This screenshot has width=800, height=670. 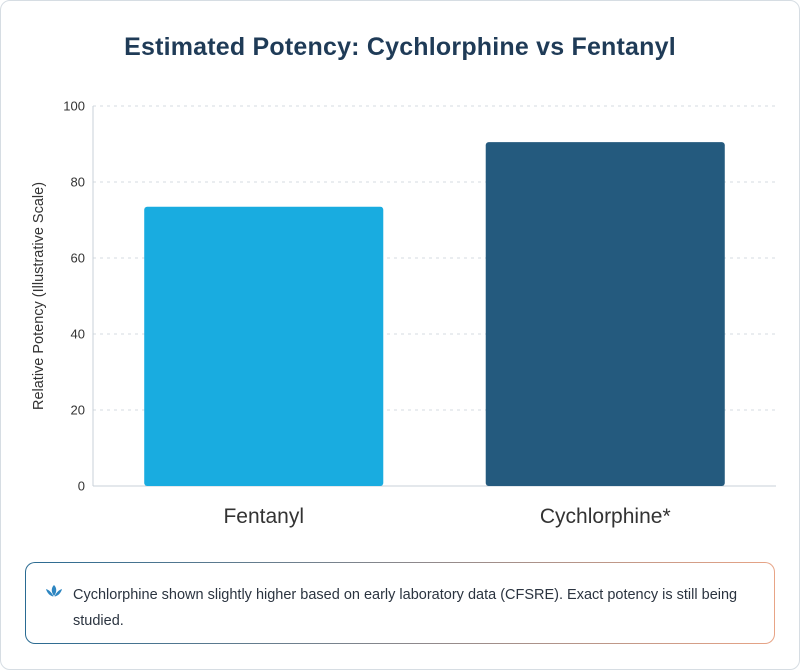 What do you see at coordinates (74, 106) in the screenshot?
I see `y-tick-label: 100` at bounding box center [74, 106].